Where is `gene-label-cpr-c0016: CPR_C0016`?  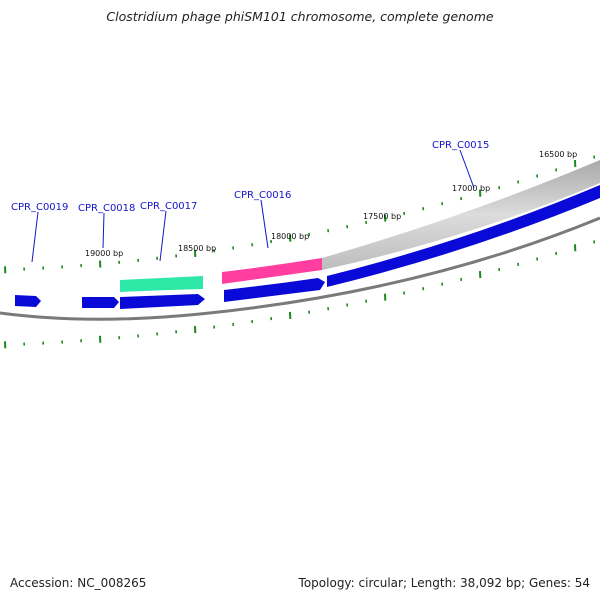
gene-label-cpr-c0016: CPR_C0016 is located at coordinates (262, 195).